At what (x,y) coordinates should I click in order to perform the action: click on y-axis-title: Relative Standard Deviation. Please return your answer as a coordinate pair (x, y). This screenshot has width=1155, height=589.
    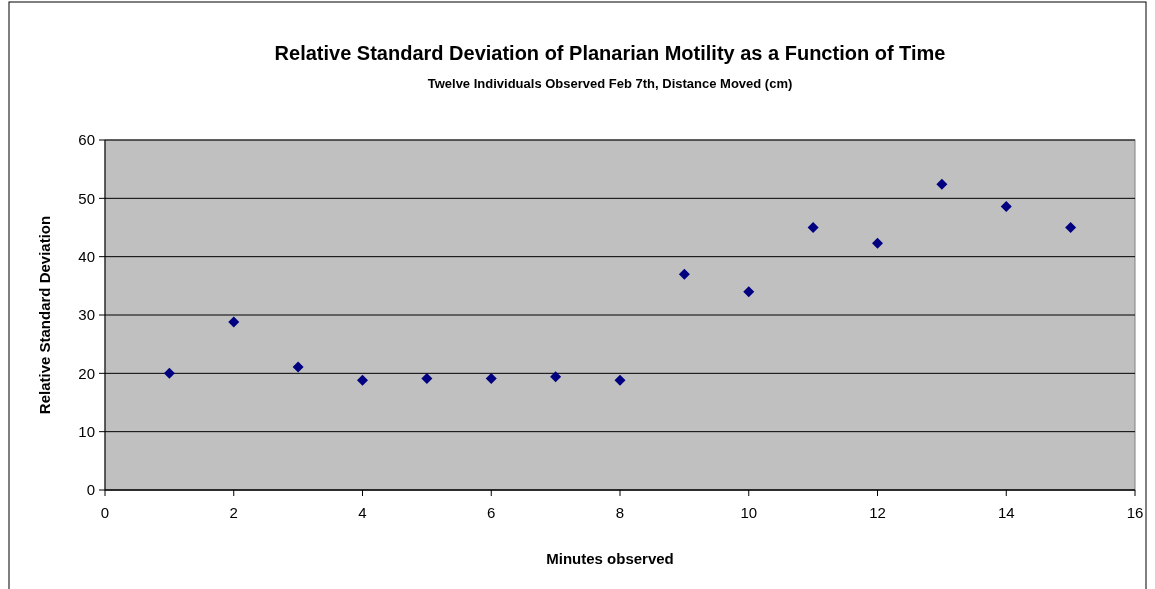
    Looking at the image, I should click on (44, 315).